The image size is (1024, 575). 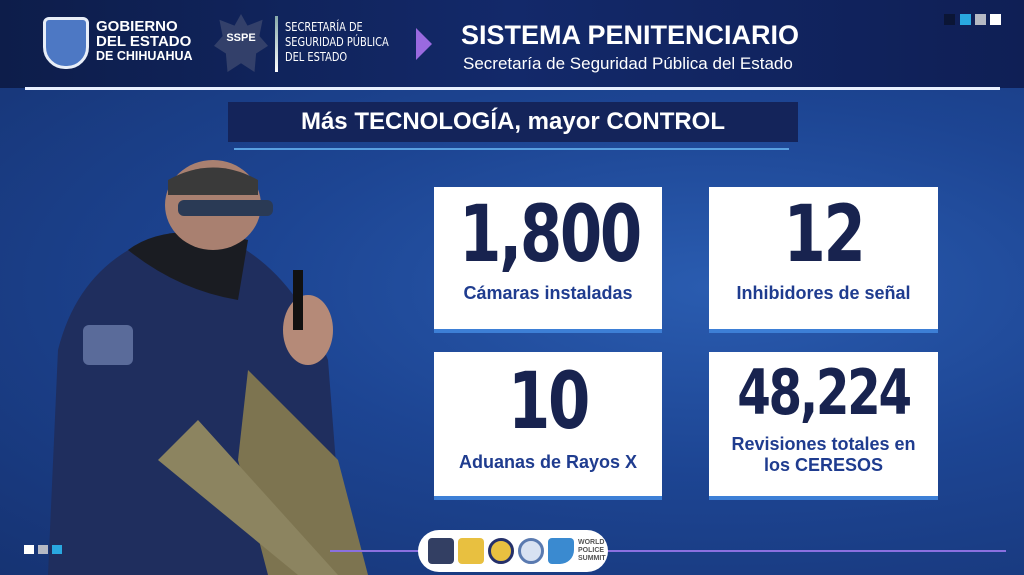 I want to click on chihuahua-shield-logo, so click(x=66, y=43).